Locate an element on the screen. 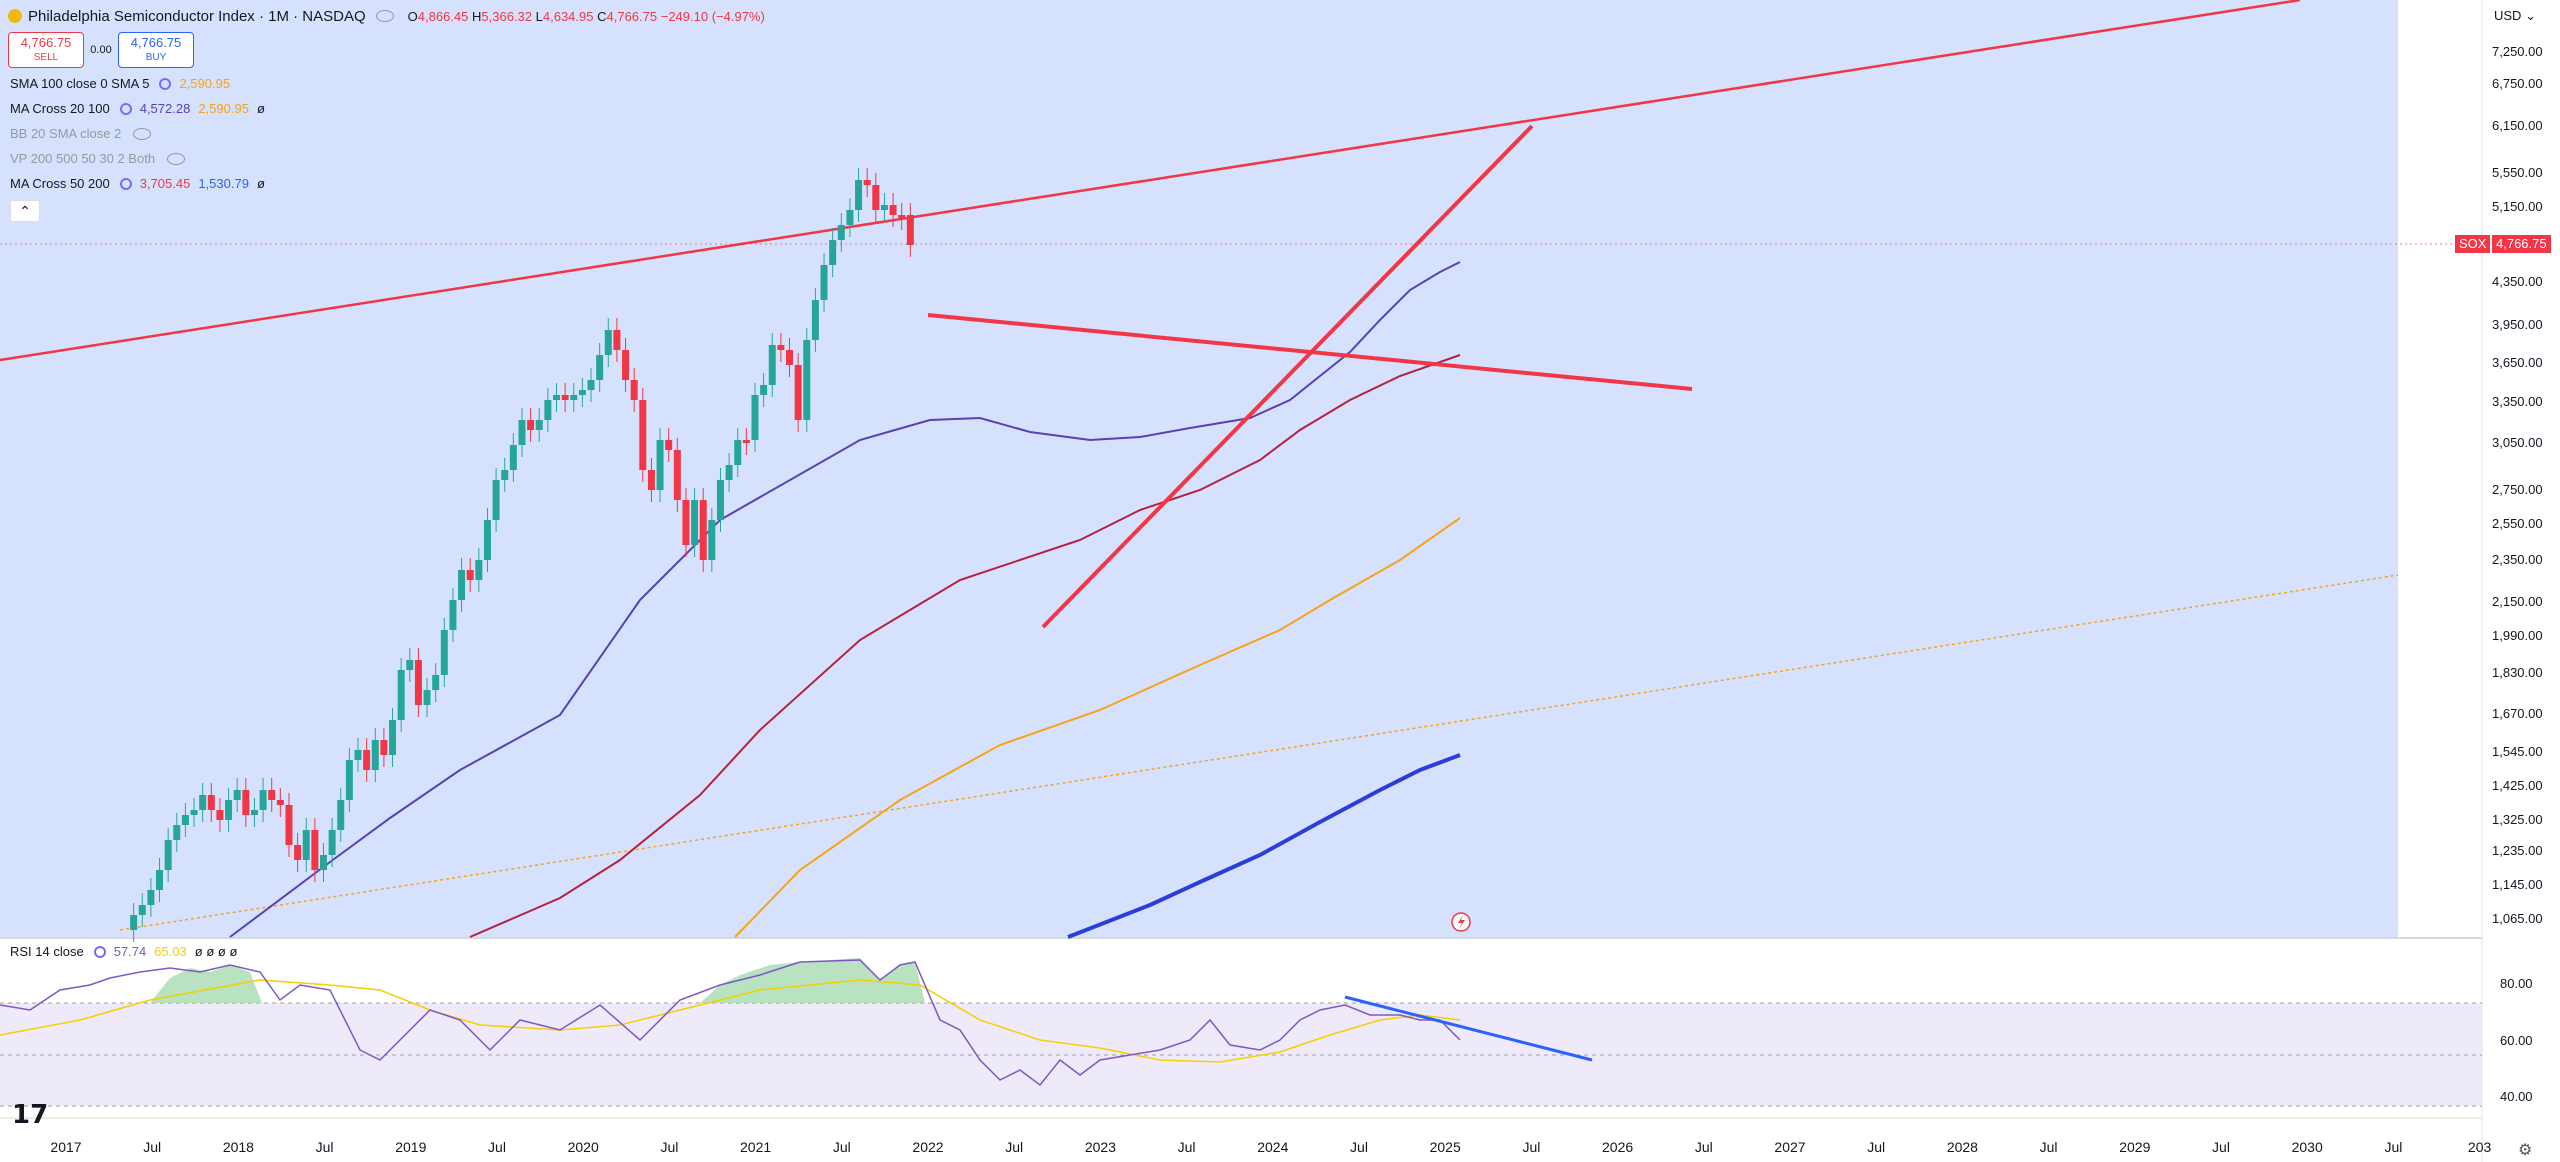  time-axis-label: 2024 is located at coordinates (1273, 1147).